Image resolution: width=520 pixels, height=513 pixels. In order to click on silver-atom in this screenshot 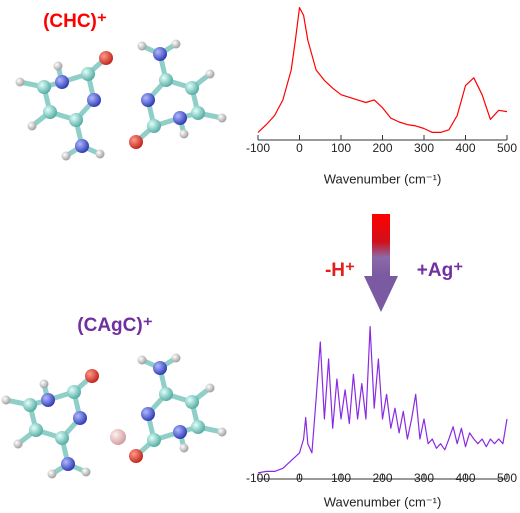, I will do `click(118, 437)`.